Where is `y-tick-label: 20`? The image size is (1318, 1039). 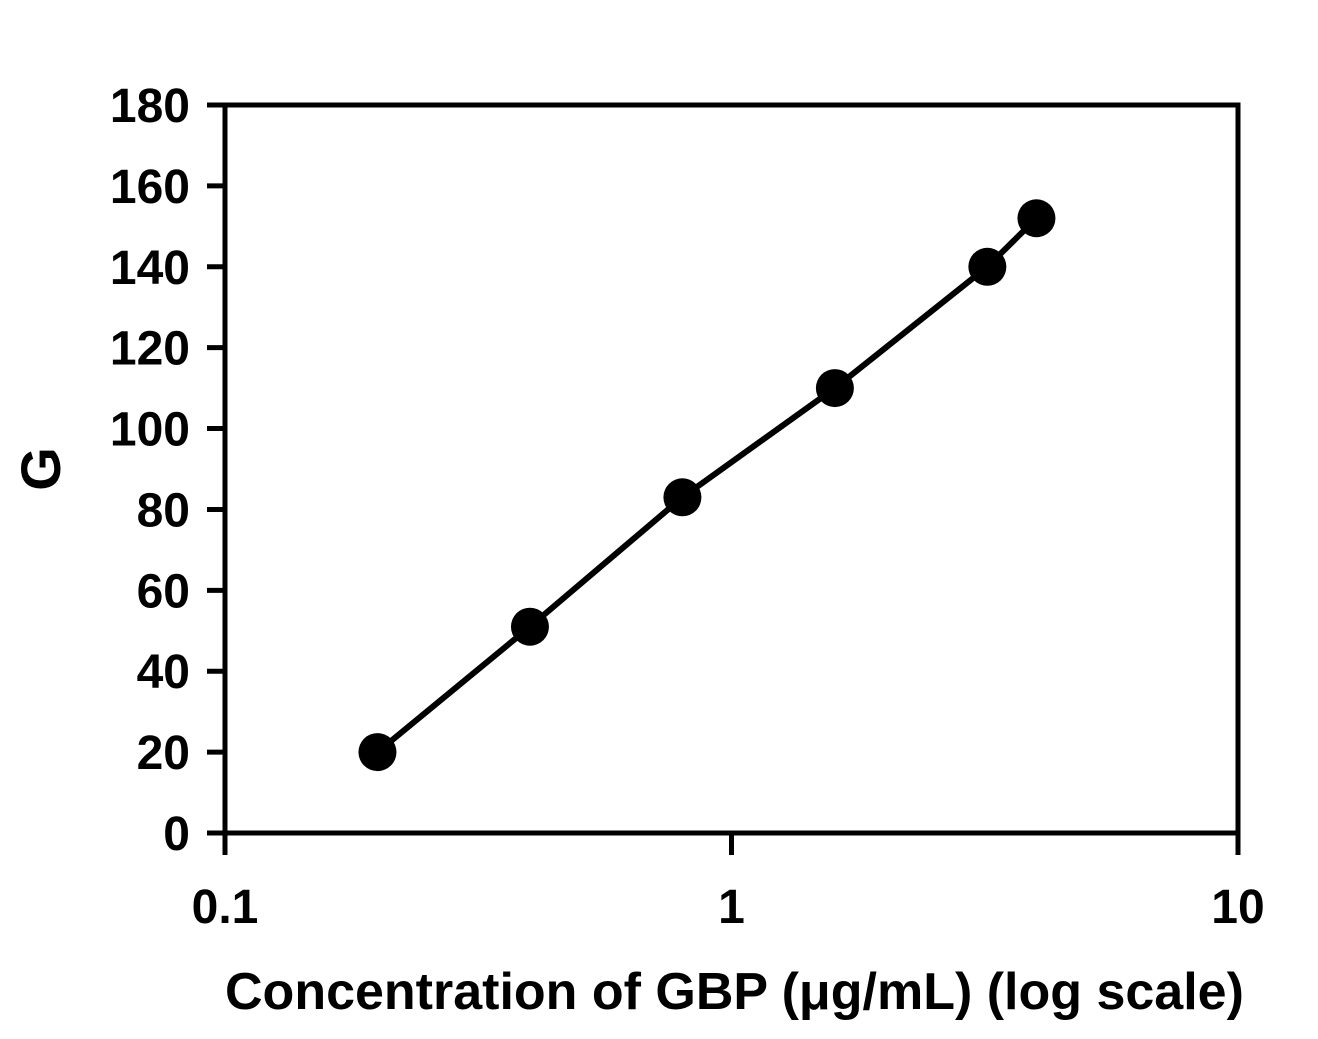
y-tick-label: 20 is located at coordinates (163, 753).